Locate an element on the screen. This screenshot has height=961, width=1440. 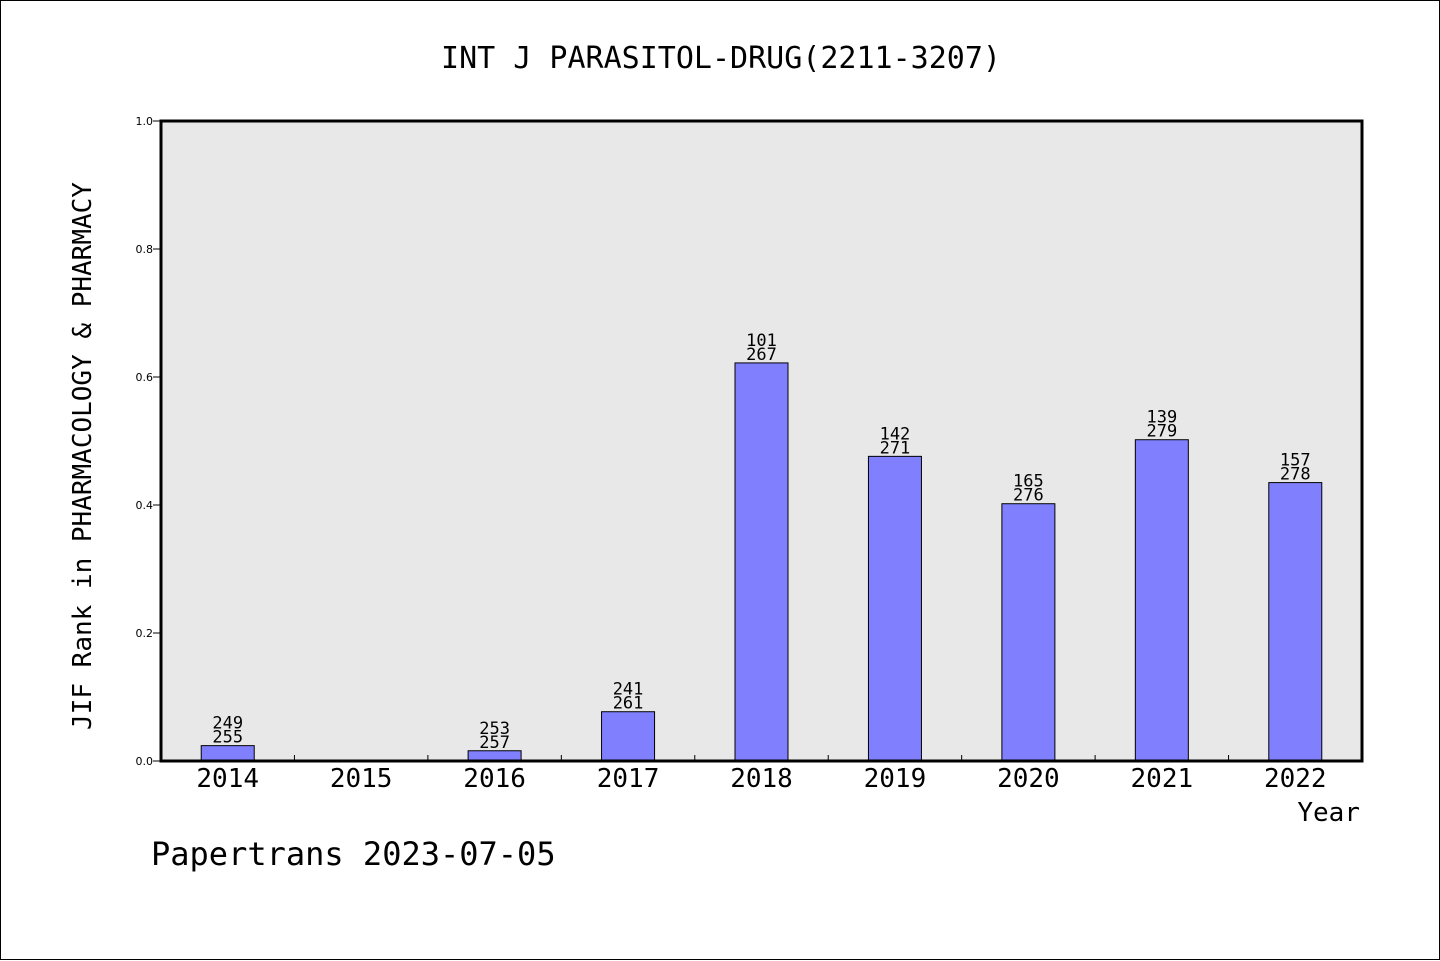
source-footer: Papertrans 2023-07-05 is located at coordinates (353, 854).